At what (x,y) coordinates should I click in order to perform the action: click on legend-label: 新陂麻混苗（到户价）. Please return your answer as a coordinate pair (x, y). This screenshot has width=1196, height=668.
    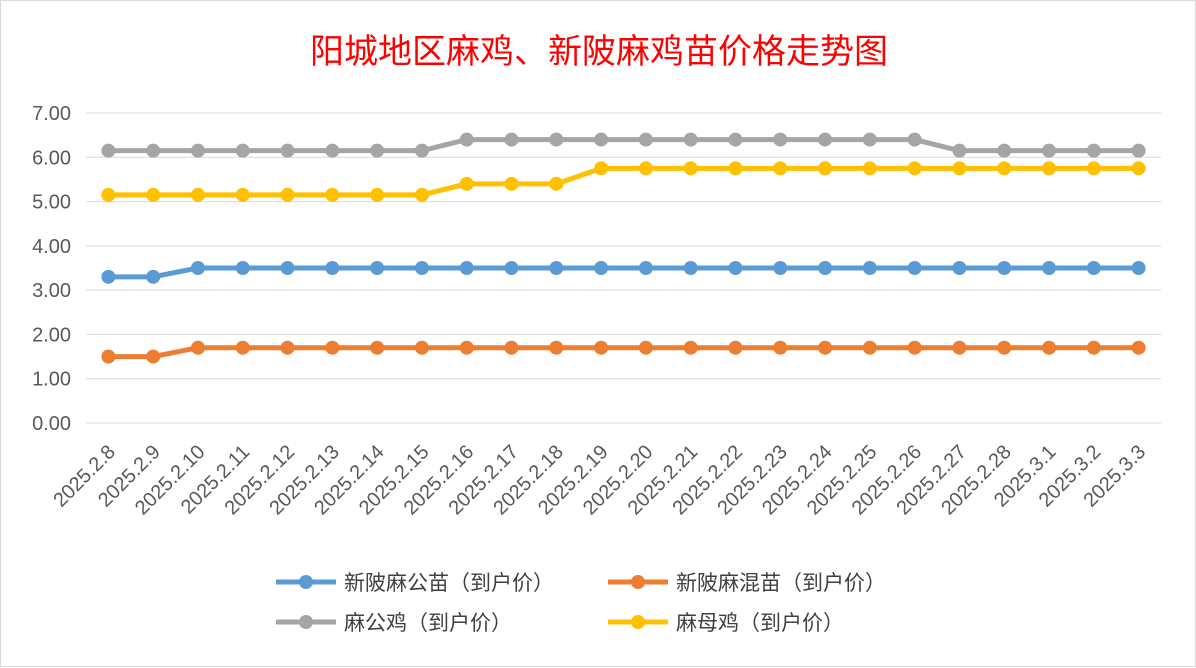
    Looking at the image, I should click on (781, 583).